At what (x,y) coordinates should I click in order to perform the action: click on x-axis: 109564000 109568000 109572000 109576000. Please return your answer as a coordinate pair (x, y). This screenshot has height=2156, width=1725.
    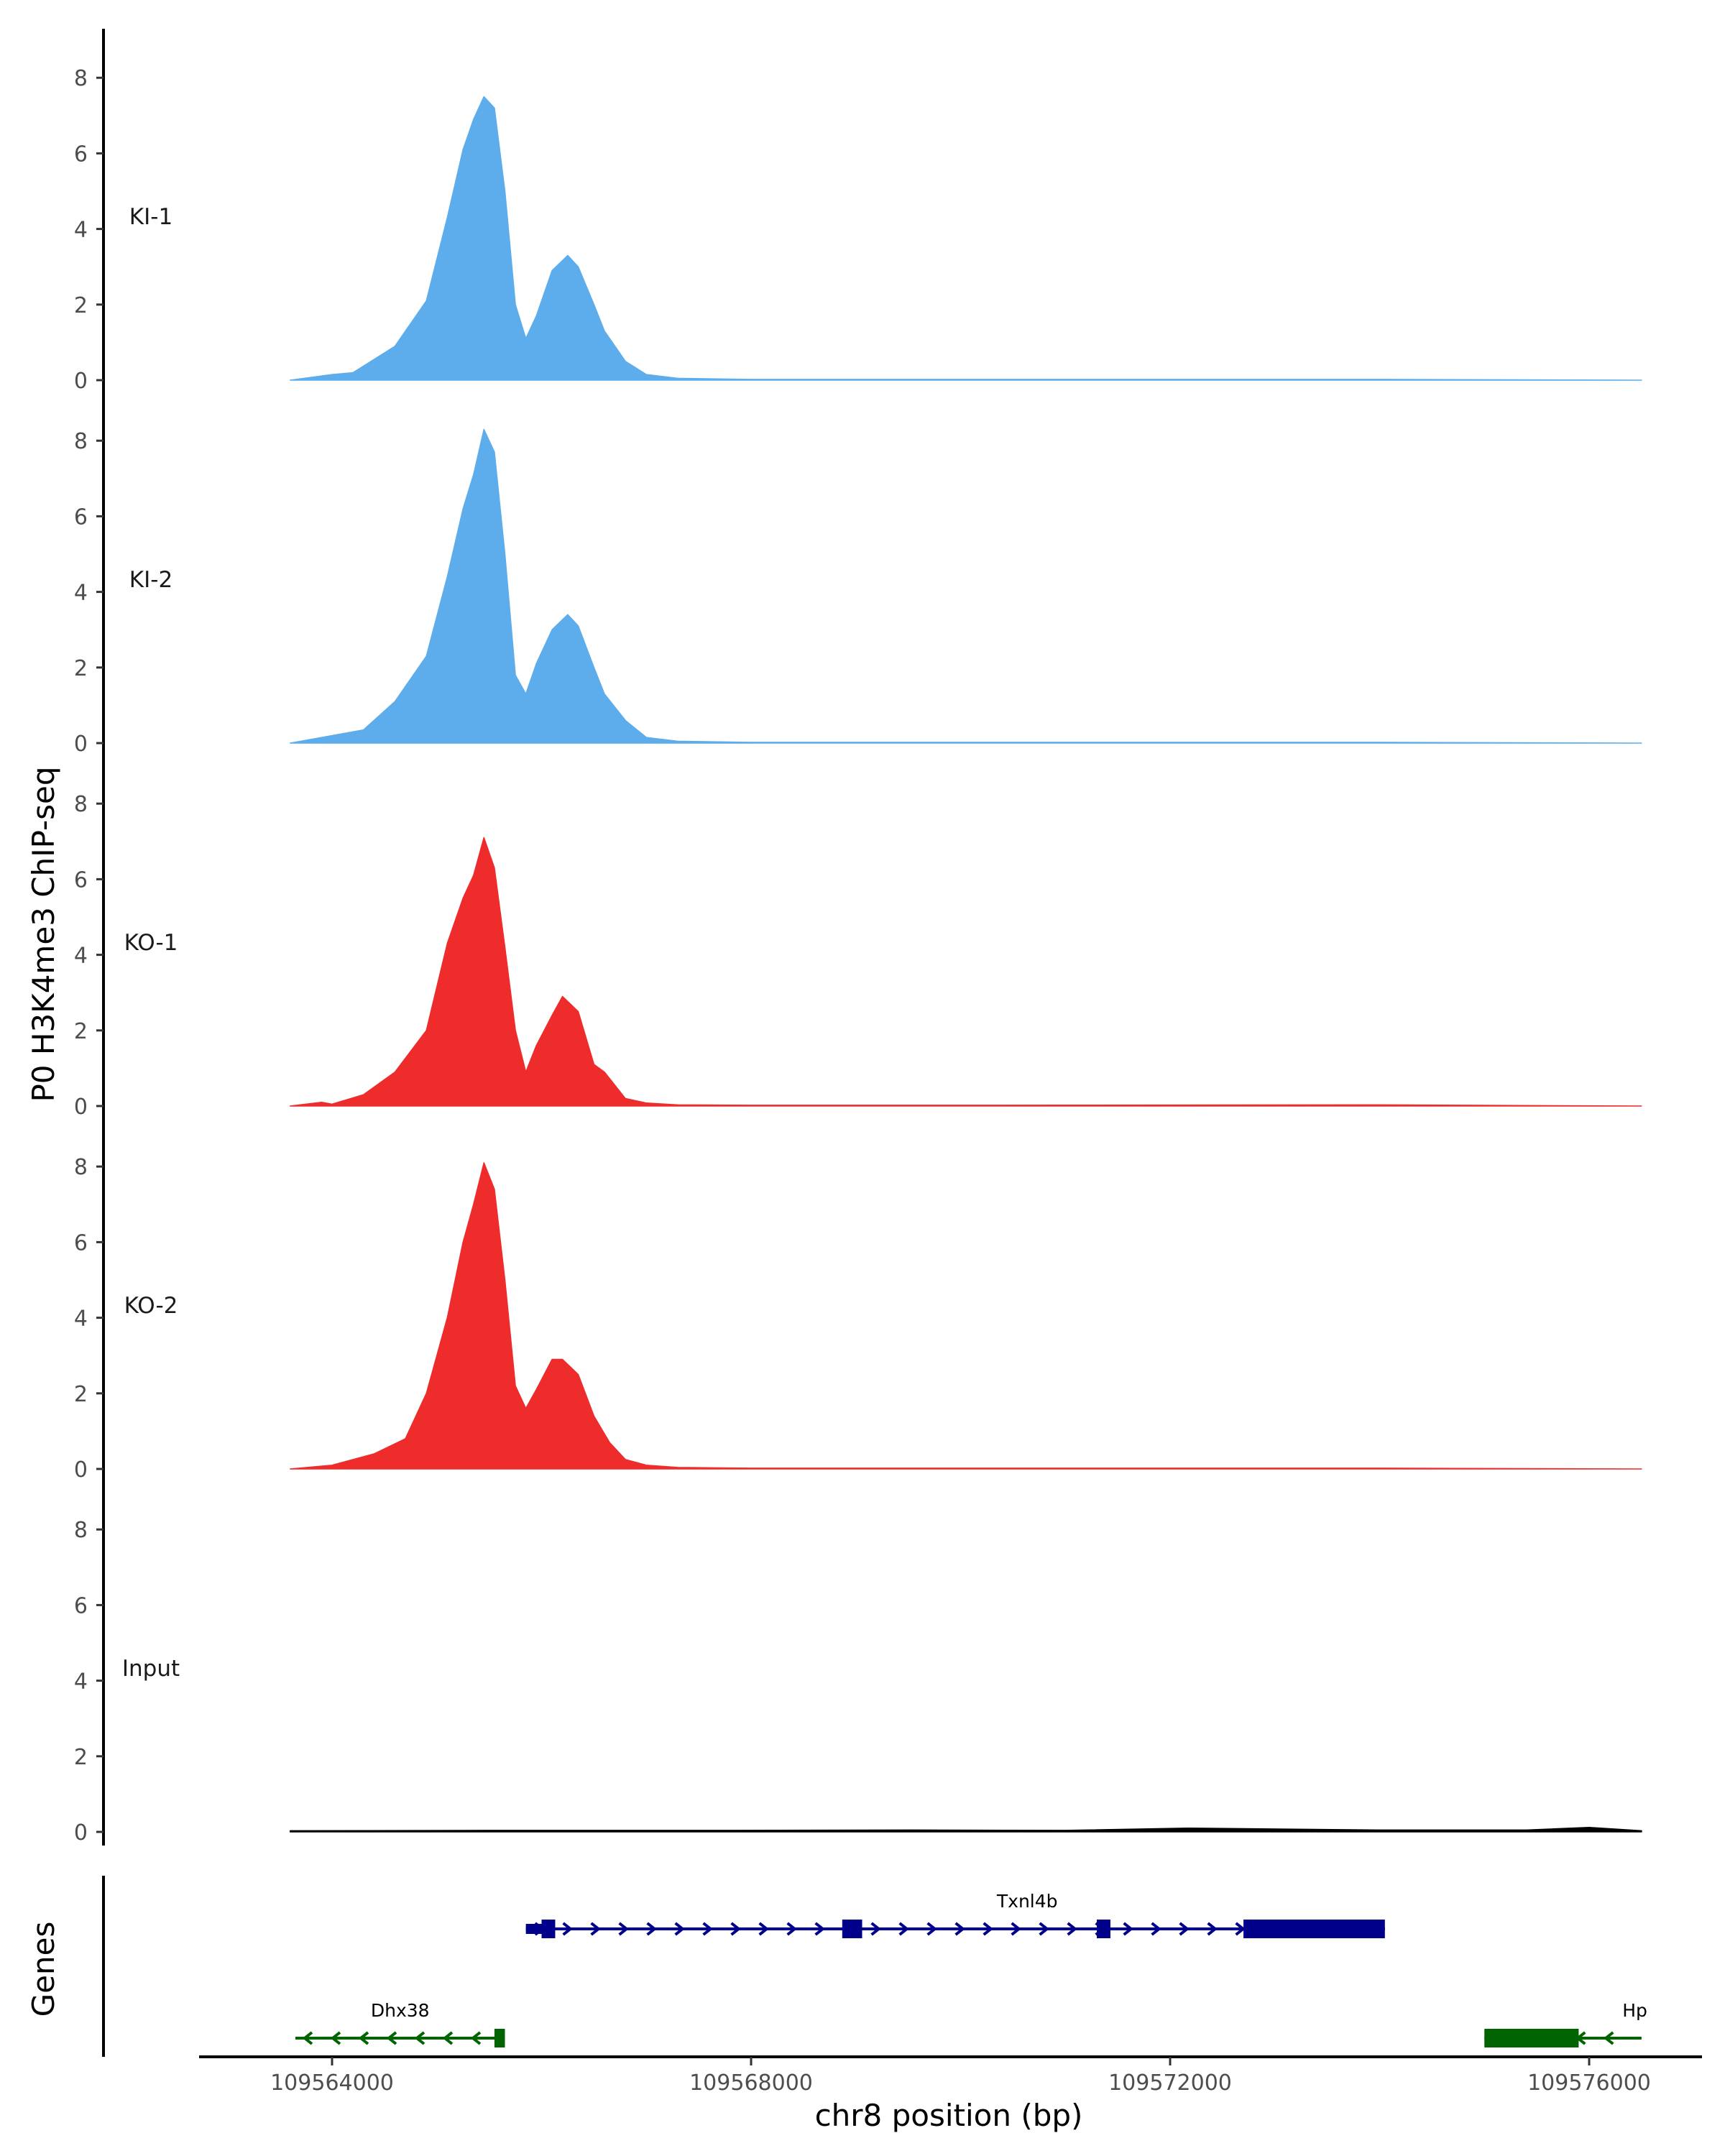
    Looking at the image, I should click on (950, 2075).